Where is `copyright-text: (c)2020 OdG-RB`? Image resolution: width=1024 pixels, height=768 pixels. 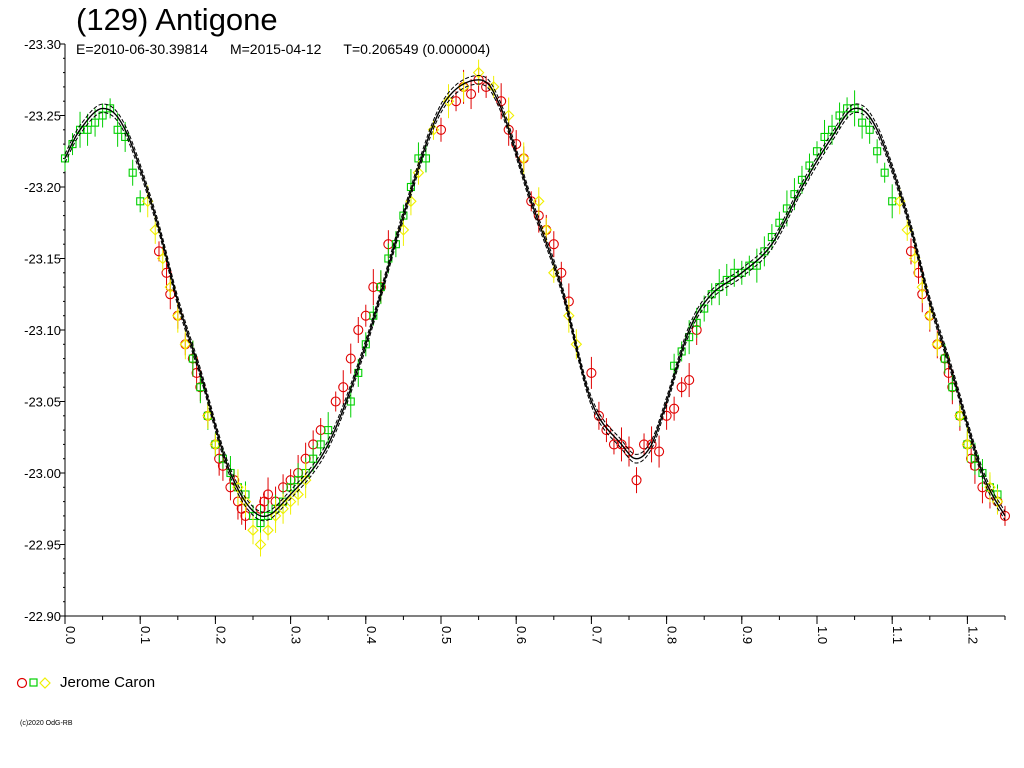 copyright-text: (c)2020 OdG-RB is located at coordinates (46, 723).